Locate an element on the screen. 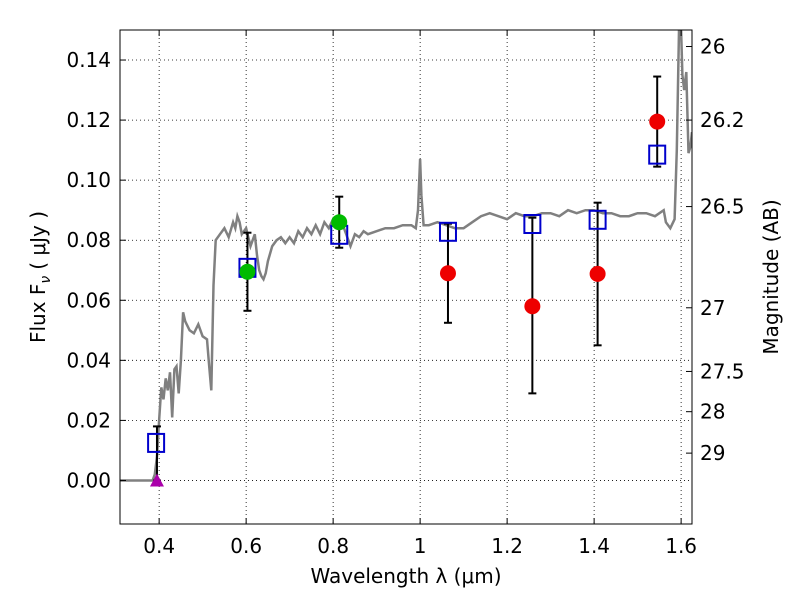 This screenshot has height=600, width=800. x-tick-label: 0.8 is located at coordinates (333, 546).